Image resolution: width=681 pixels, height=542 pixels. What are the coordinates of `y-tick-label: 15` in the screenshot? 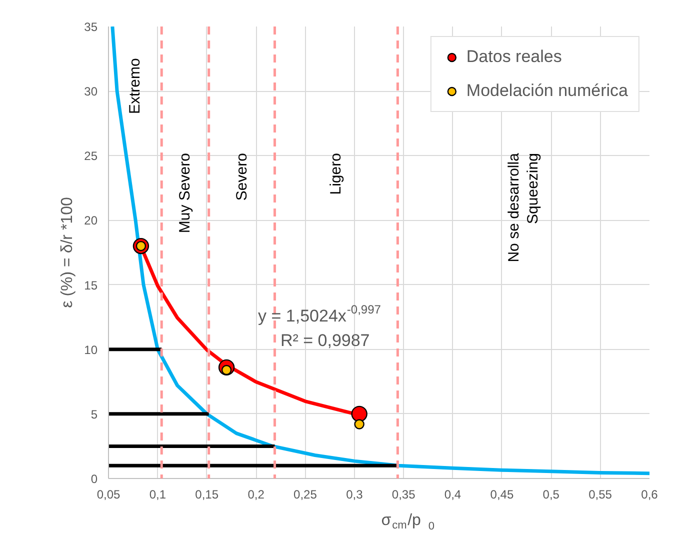 It's located at (91, 285).